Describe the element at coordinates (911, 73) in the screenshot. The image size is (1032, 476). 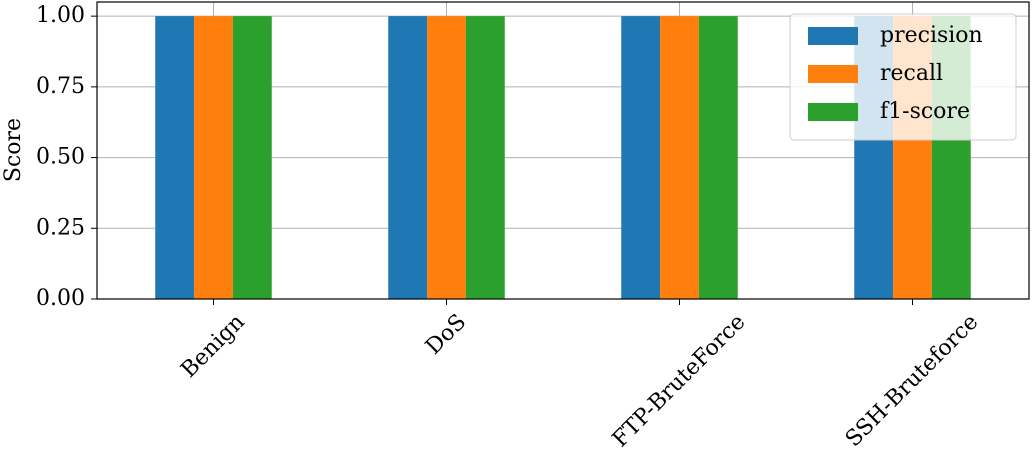
I see `legend-label: recall` at that location.